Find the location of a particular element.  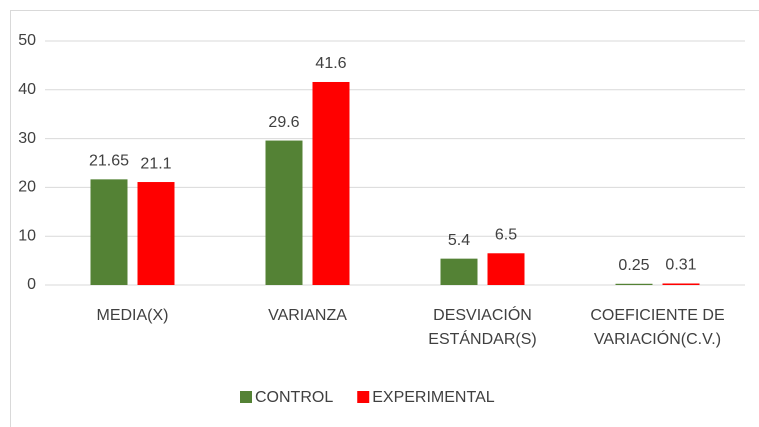

y-tick-label: 50 is located at coordinates (27, 40).